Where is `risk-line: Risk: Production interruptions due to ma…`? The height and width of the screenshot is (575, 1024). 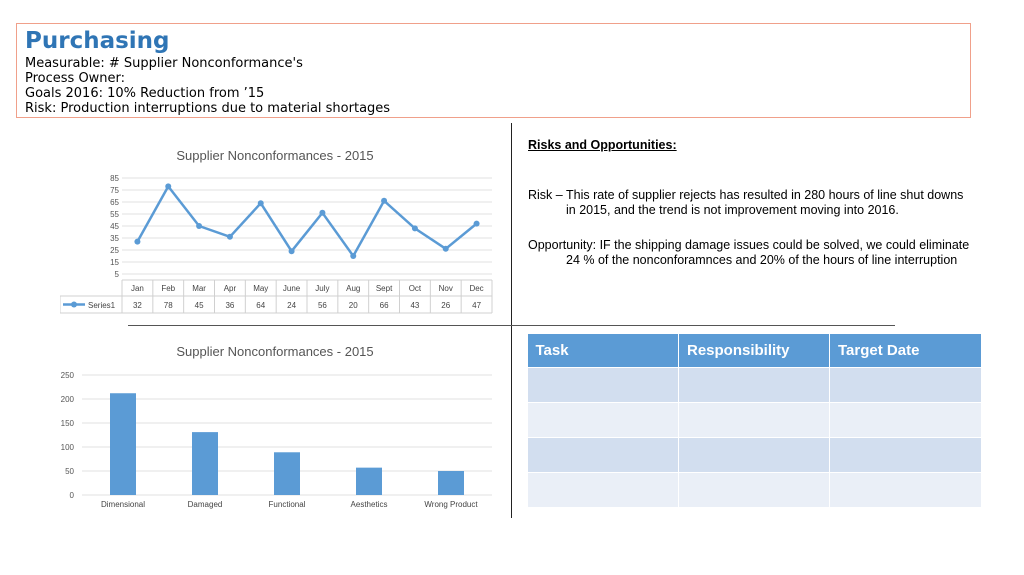
risk-line: Risk: Production interruptions due to ma… is located at coordinates (208, 108).